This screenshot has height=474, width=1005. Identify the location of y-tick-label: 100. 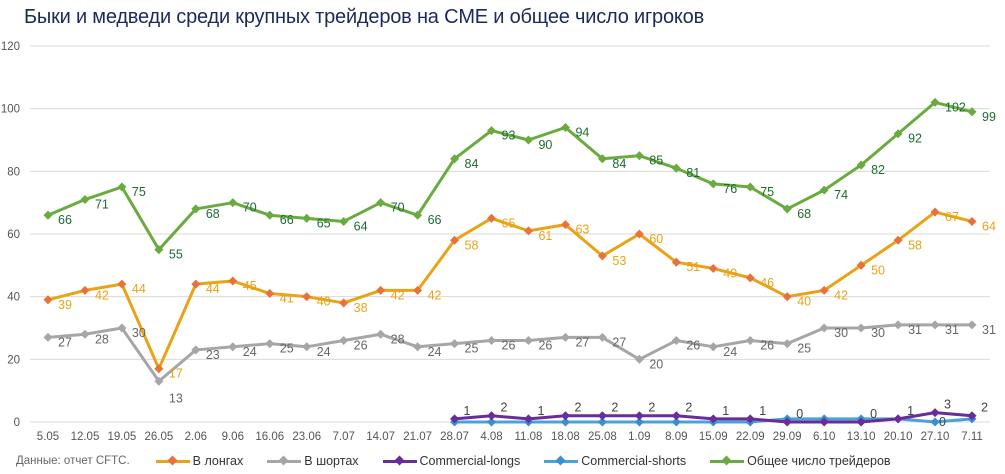
(10, 110).